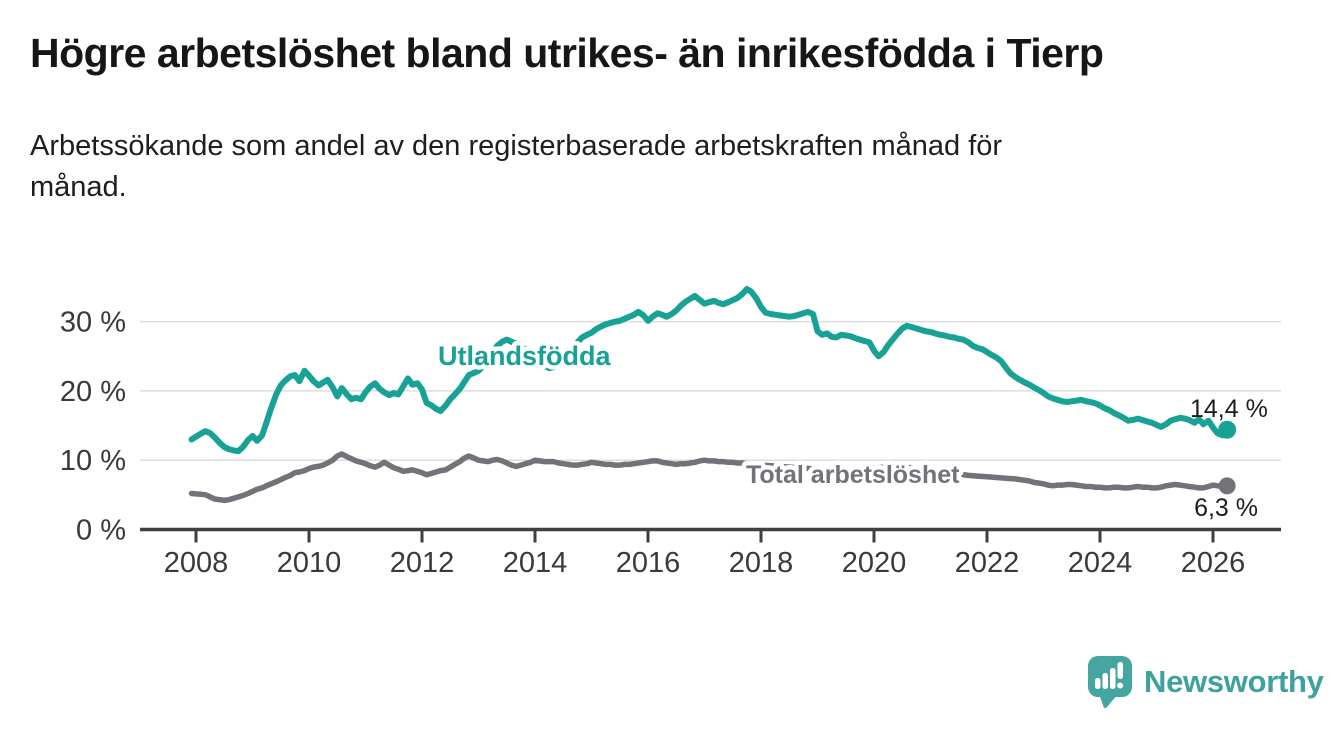  What do you see at coordinates (524, 356) in the screenshot?
I see `series-label-utlandsfodda: Utlandsfödda` at bounding box center [524, 356].